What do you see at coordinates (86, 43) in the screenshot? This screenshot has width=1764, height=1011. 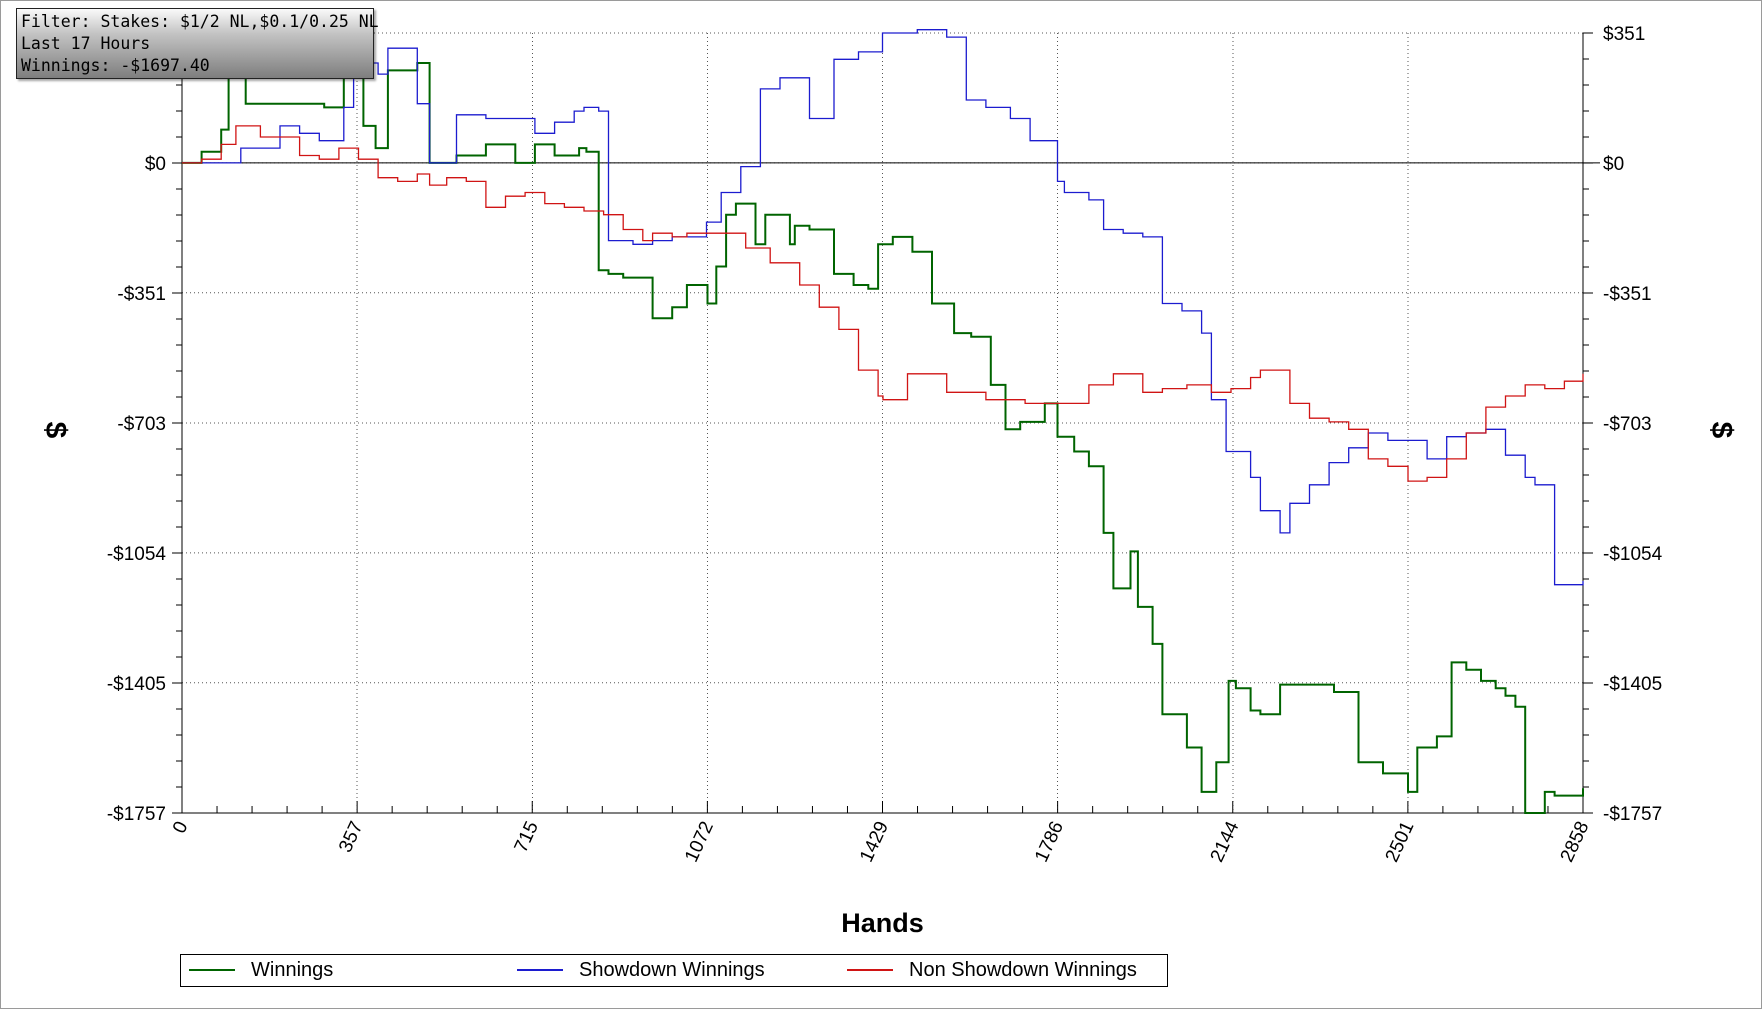 I see `filter-time-text: Last 17 Hours` at bounding box center [86, 43].